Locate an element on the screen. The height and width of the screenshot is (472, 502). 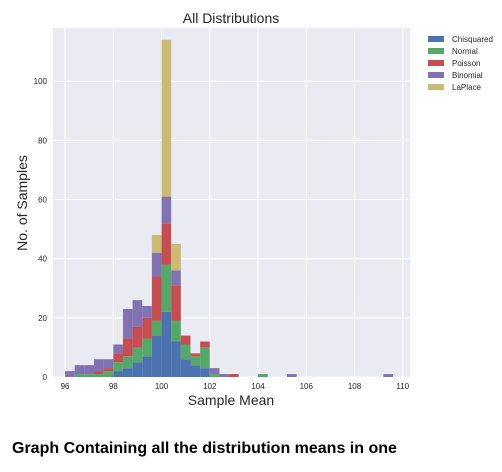
x-axis-ticks: 96 98 100 102 104 106 108 110 is located at coordinates (235, 386).